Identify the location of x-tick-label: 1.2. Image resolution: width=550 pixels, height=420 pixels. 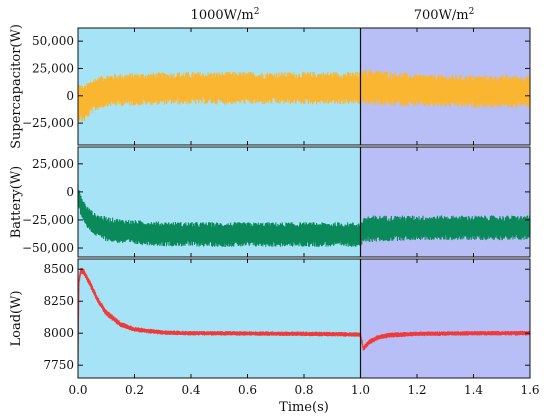
(416, 390).